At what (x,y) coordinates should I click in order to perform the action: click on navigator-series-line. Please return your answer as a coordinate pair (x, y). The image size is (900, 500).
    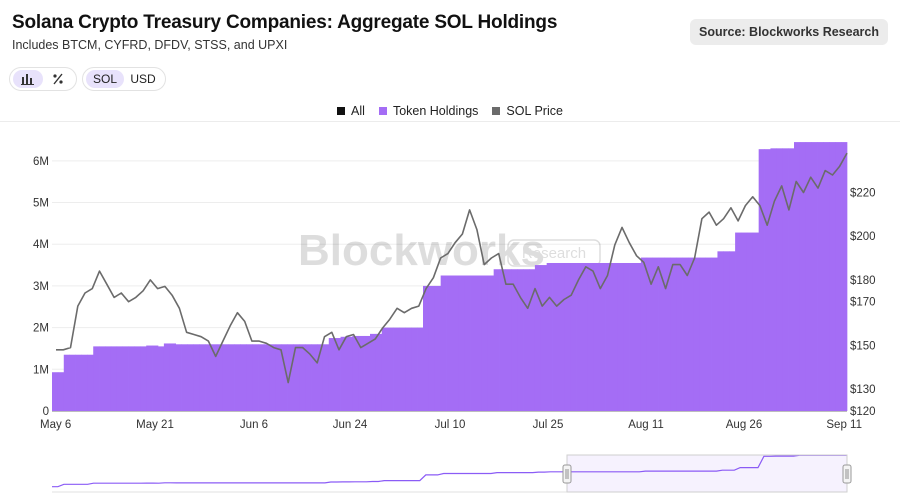
    Looking at the image, I should click on (449, 471).